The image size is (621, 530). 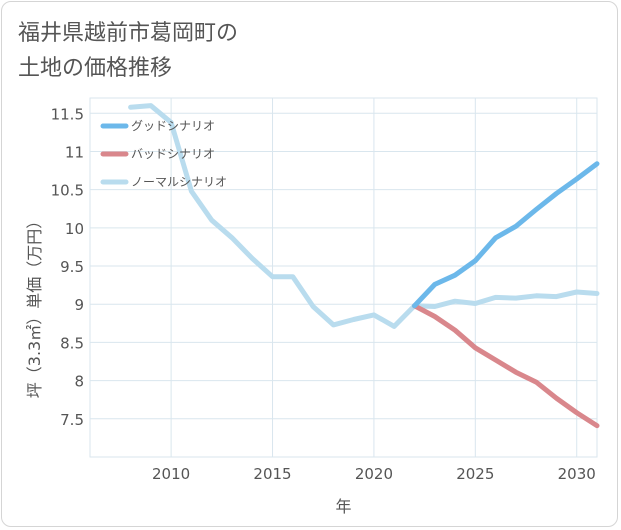 What do you see at coordinates (79, 305) in the screenshot?
I see `y-tick-label: 9` at bounding box center [79, 305].